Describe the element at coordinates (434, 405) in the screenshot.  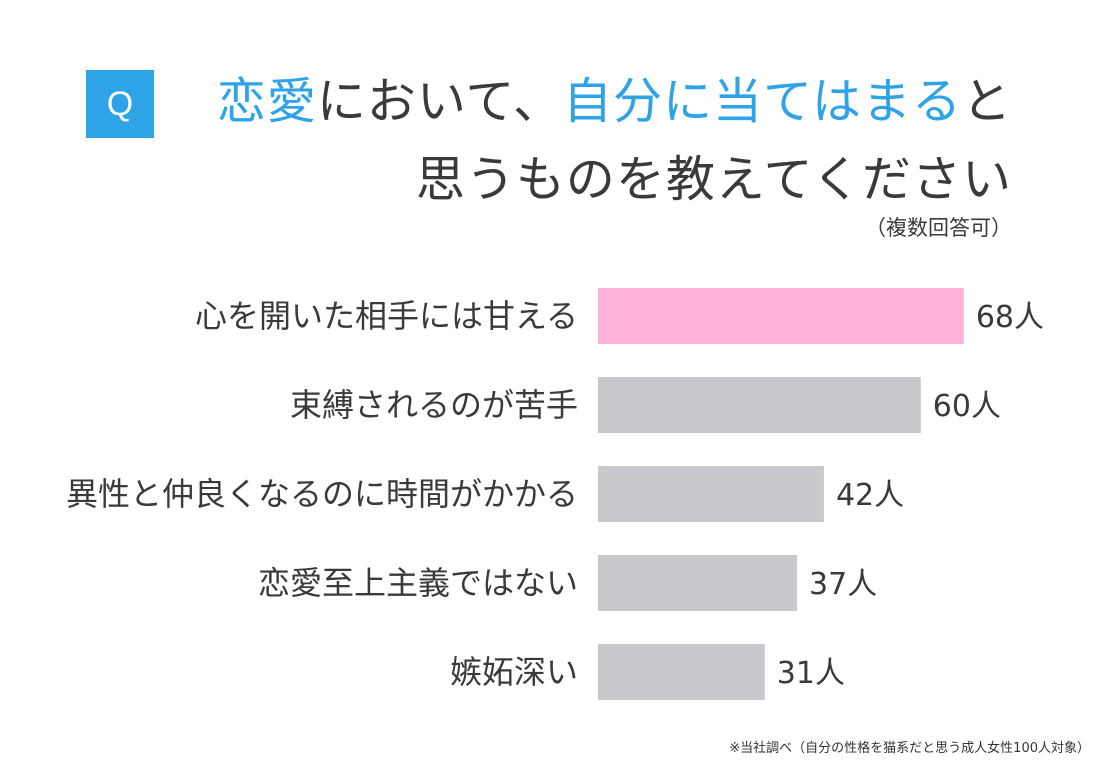
I see `category-label-1: 束縛されるのが苦手` at that location.